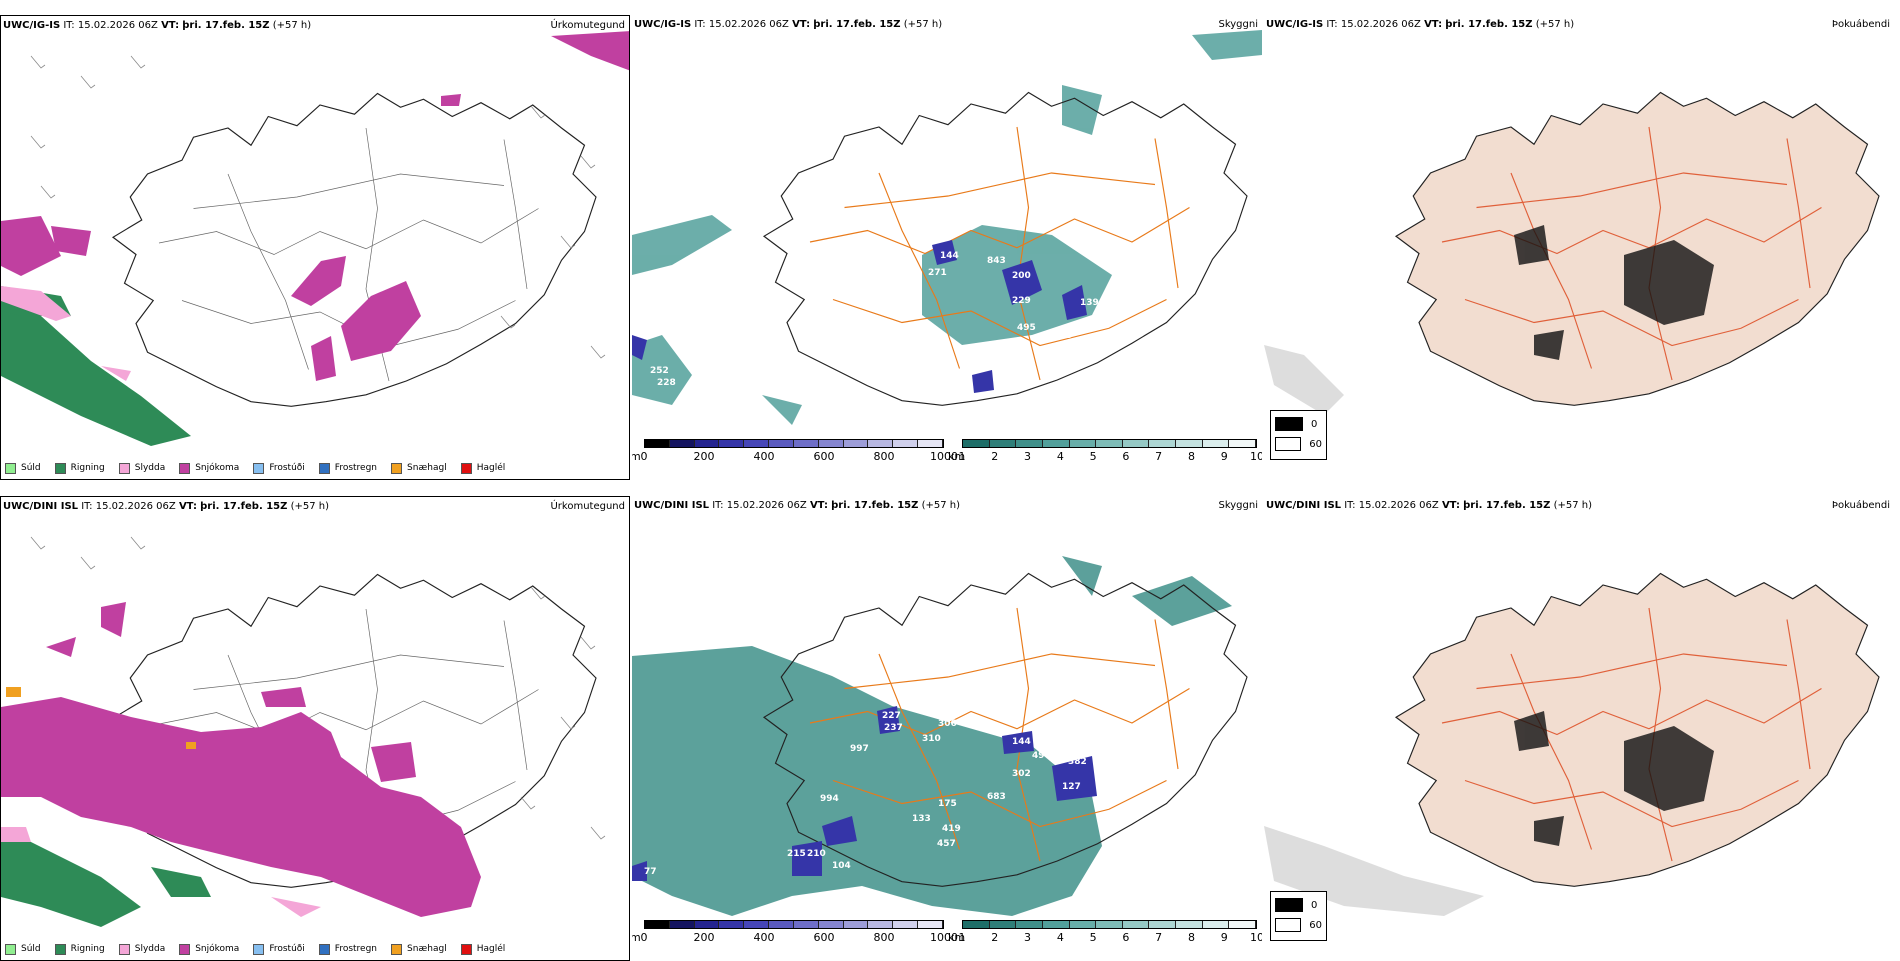 This screenshot has width=1900, height=961. I want to click on ceiling-value: 419, so click(951, 829).